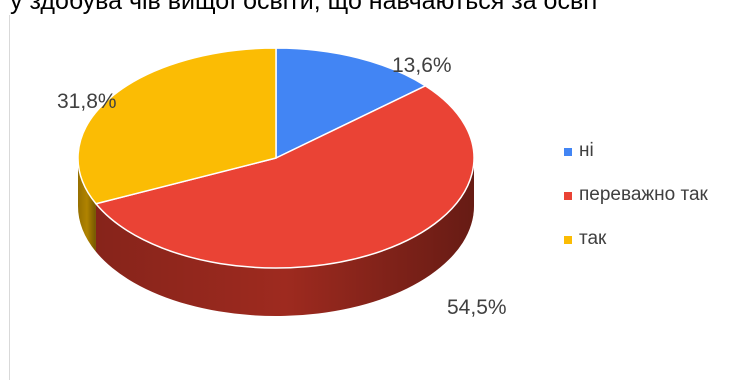 The image size is (751, 380). I want to click on slice-так, so click(177, 126).